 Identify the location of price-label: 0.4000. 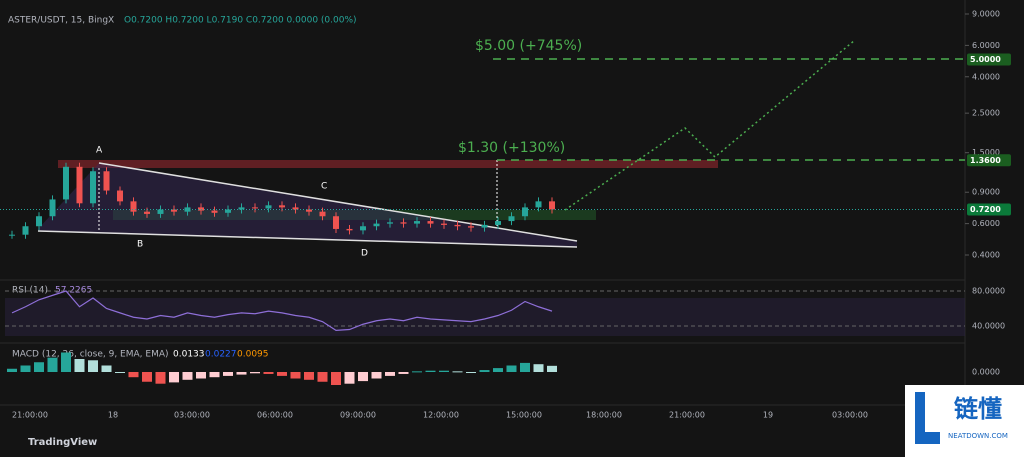
(986, 255).